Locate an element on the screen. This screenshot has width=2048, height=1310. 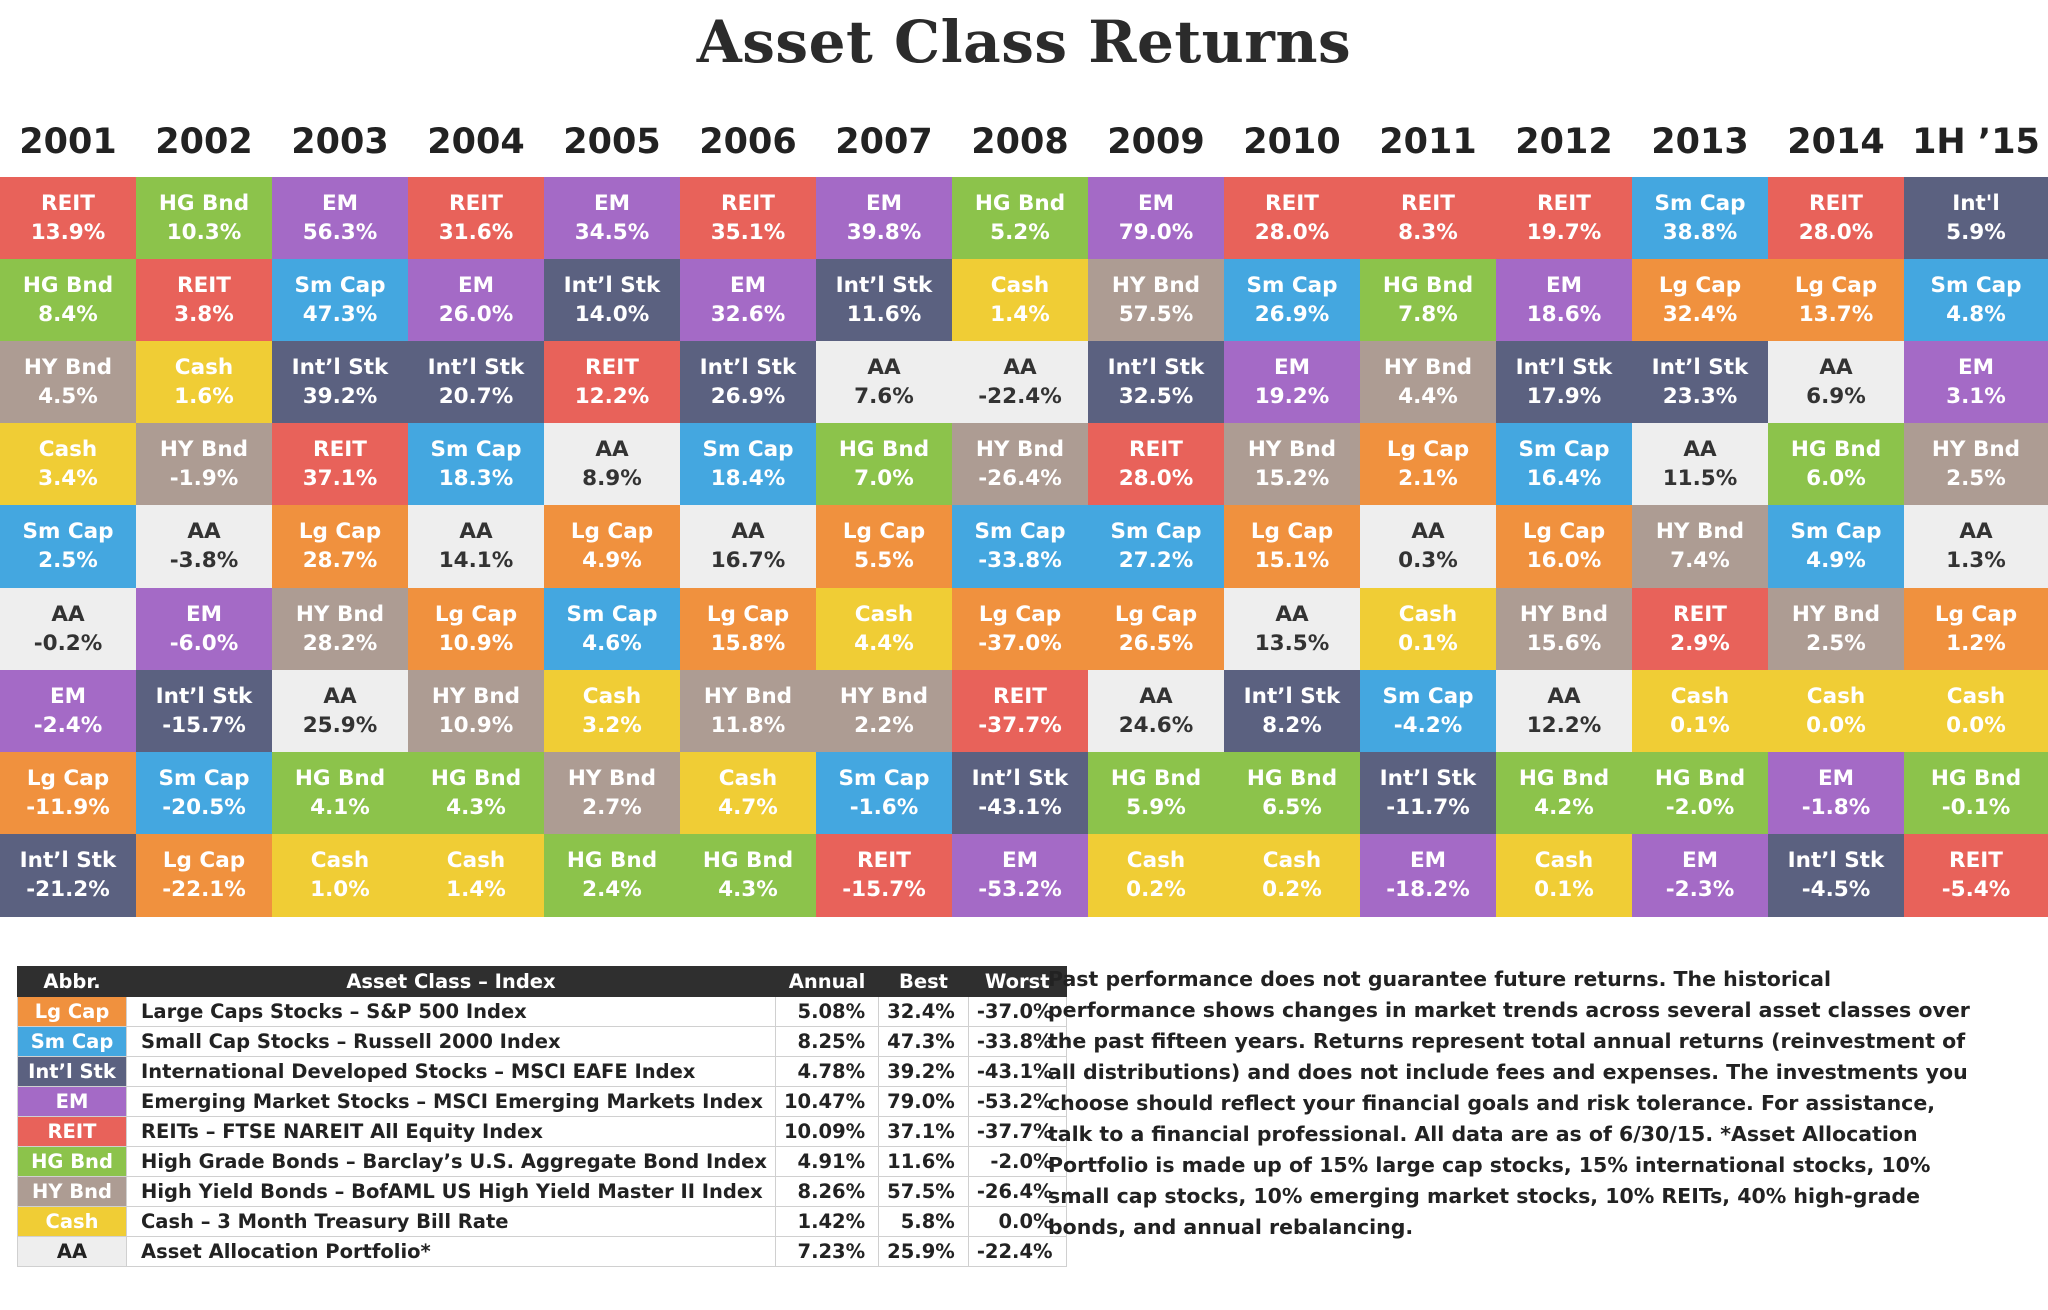
cell-return-value: 47.3% is located at coordinates (340, 315).